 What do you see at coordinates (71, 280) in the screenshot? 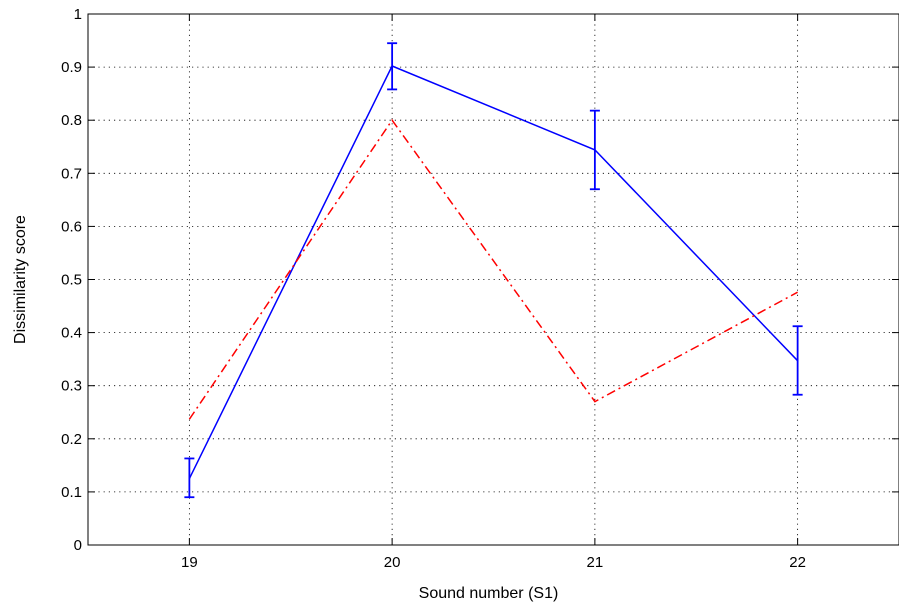
I see `y-tick-label: 0.5` at bounding box center [71, 280].